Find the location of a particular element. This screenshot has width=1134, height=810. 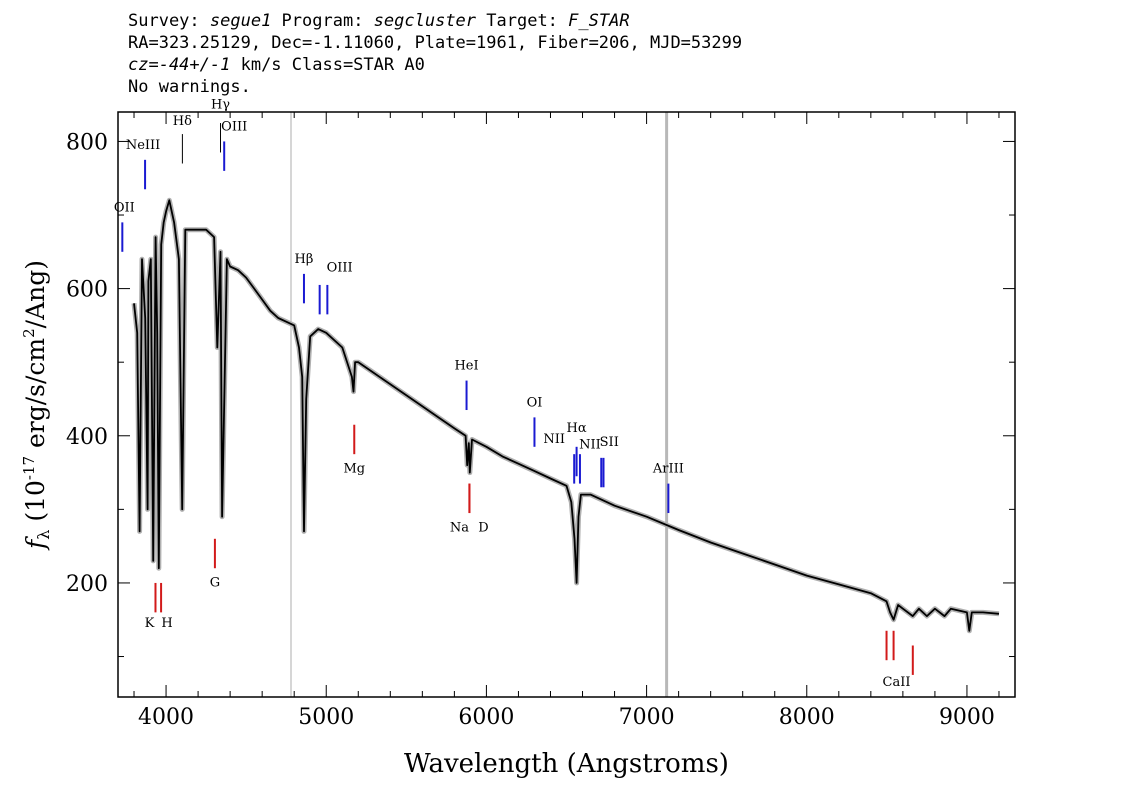

redshift-line: cz=-44+/-1 km/s Class=STAR A0 is located at coordinates (435, 65).